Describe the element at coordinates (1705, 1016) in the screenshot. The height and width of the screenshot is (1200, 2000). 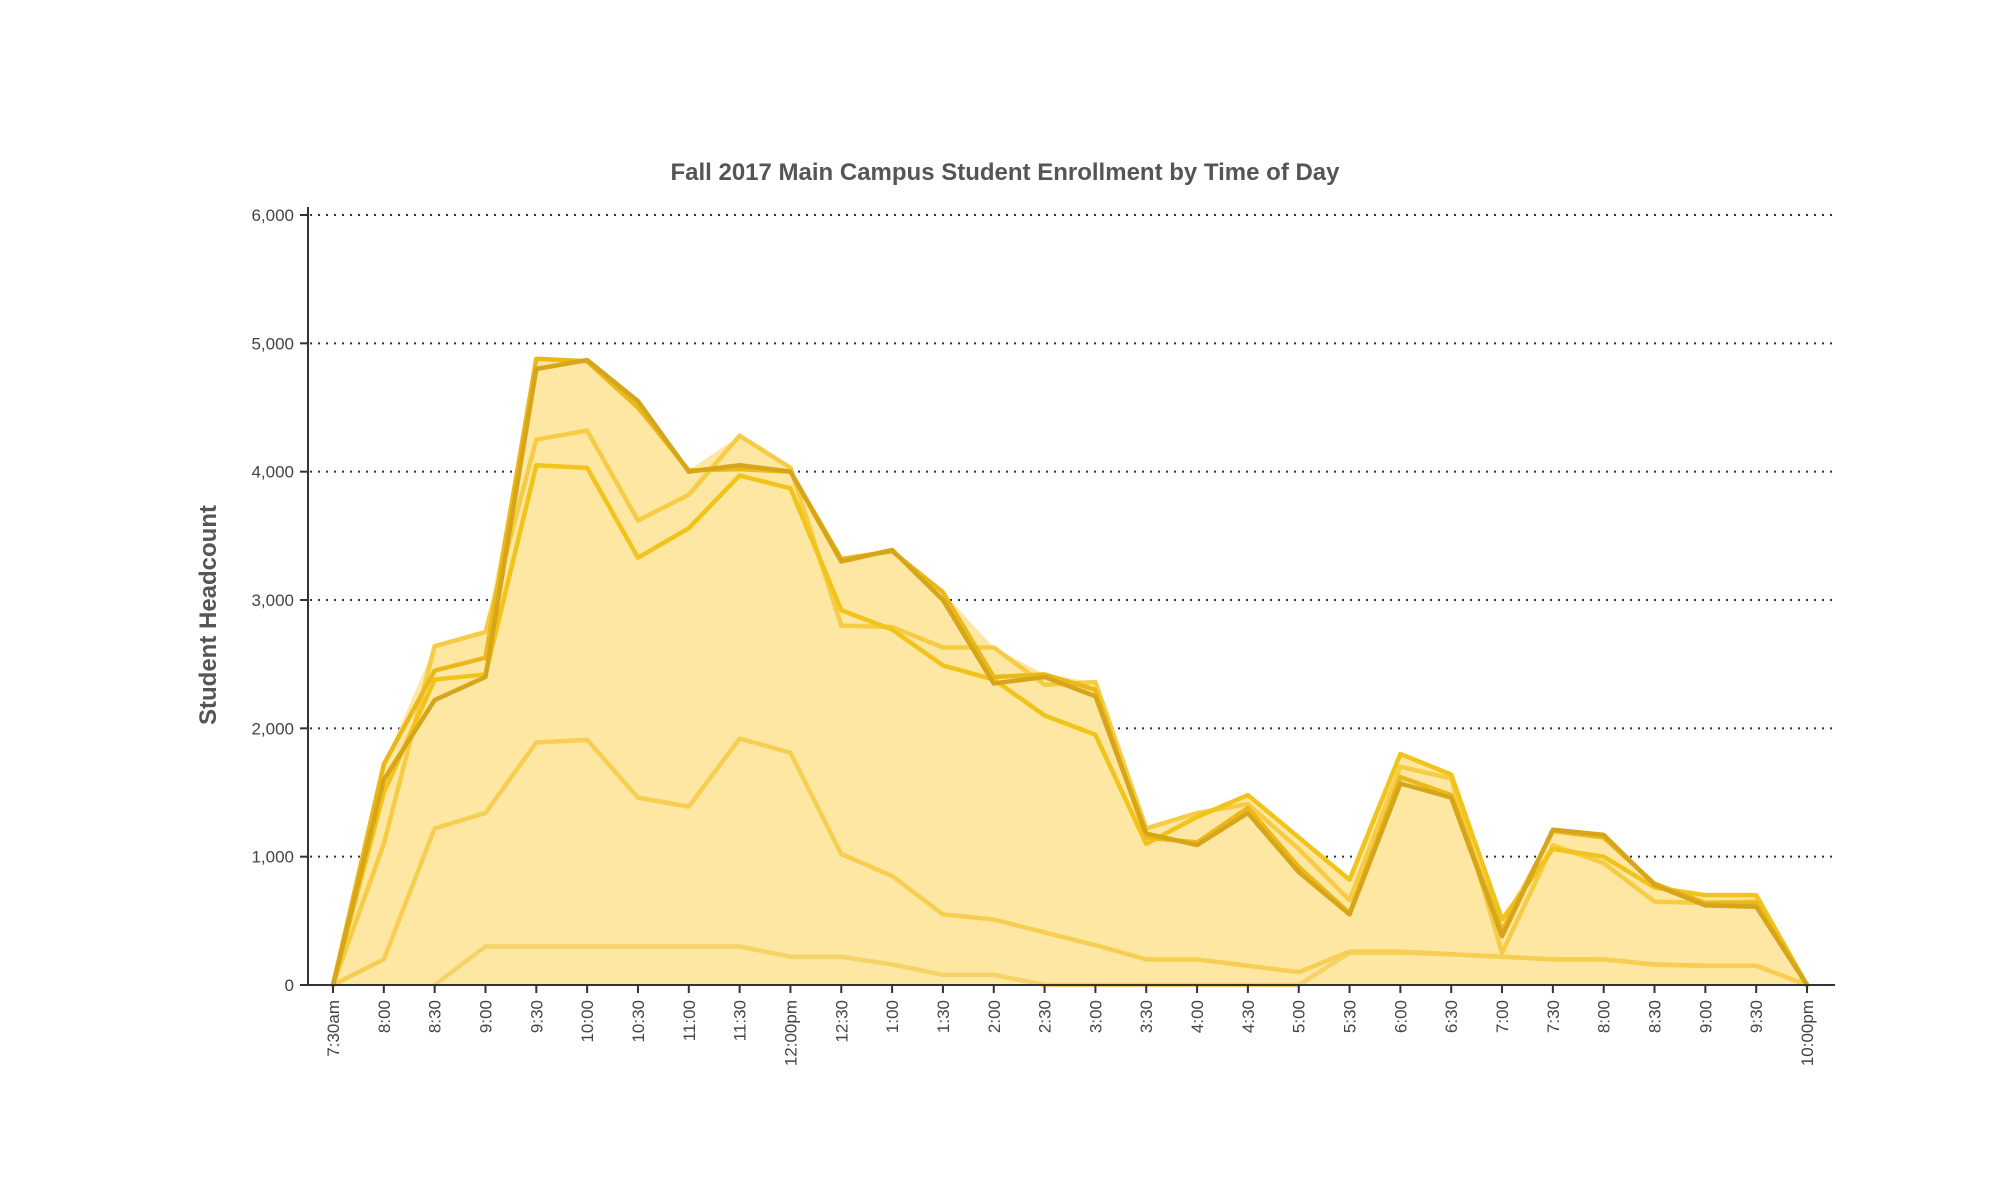
I see `x-tick-label-27: 9:00` at that location.